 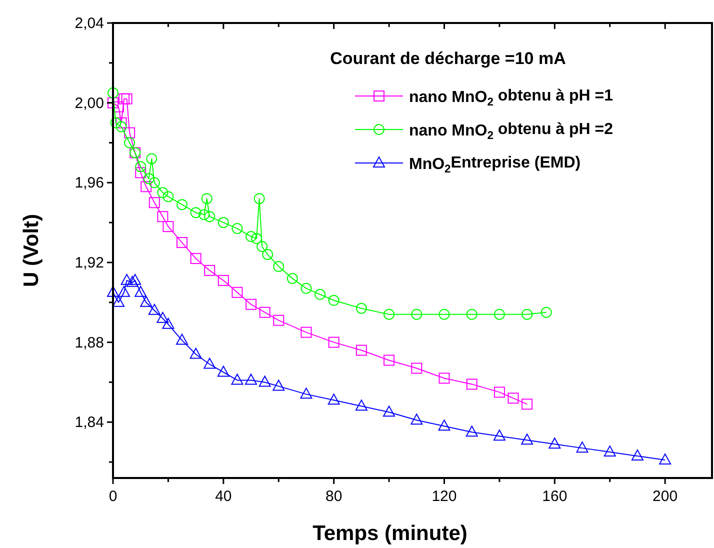 What do you see at coordinates (390, 533) in the screenshot?
I see `x-axis-title: Temps (minute)` at bounding box center [390, 533].